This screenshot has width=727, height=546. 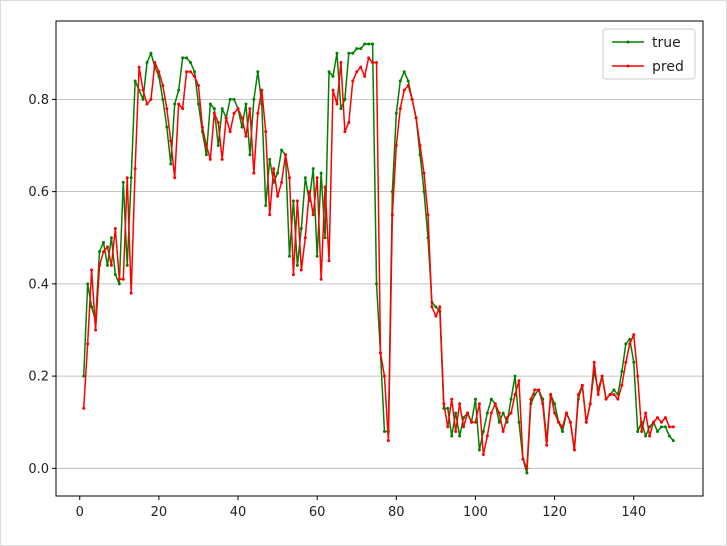 What do you see at coordinates (159, 512) in the screenshot?
I see `x-tick-label: 20` at bounding box center [159, 512].